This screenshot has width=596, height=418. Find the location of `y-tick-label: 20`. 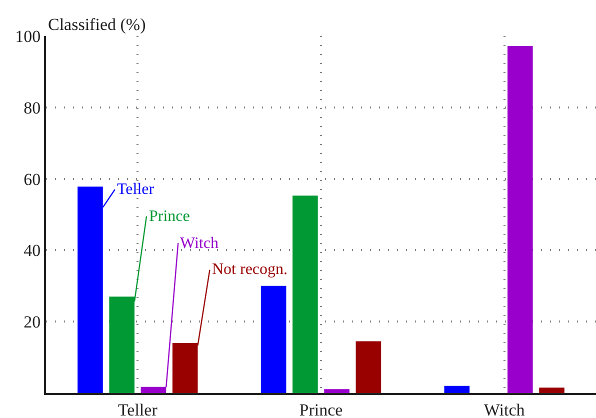

y-tick-label: 20 is located at coordinates (32, 322).